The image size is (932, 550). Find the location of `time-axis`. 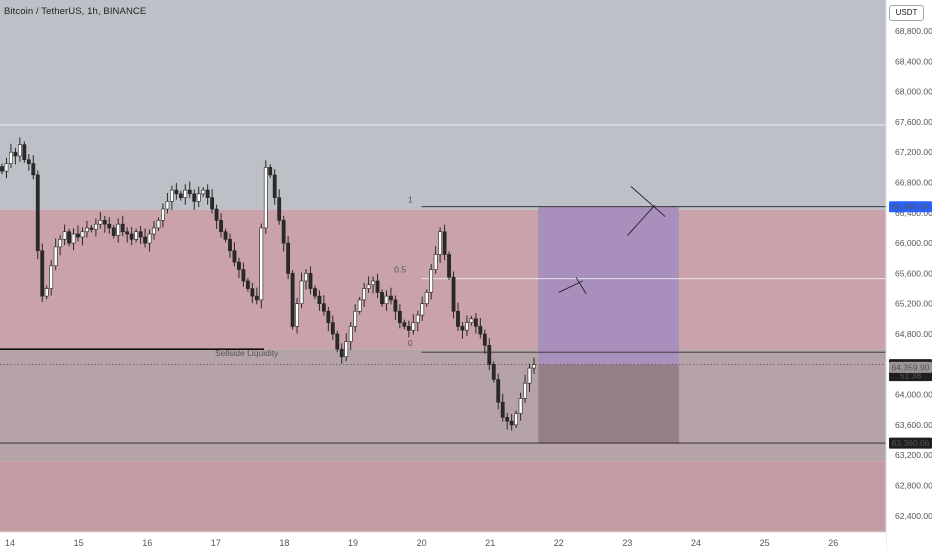

time-axis is located at coordinates (443, 541).